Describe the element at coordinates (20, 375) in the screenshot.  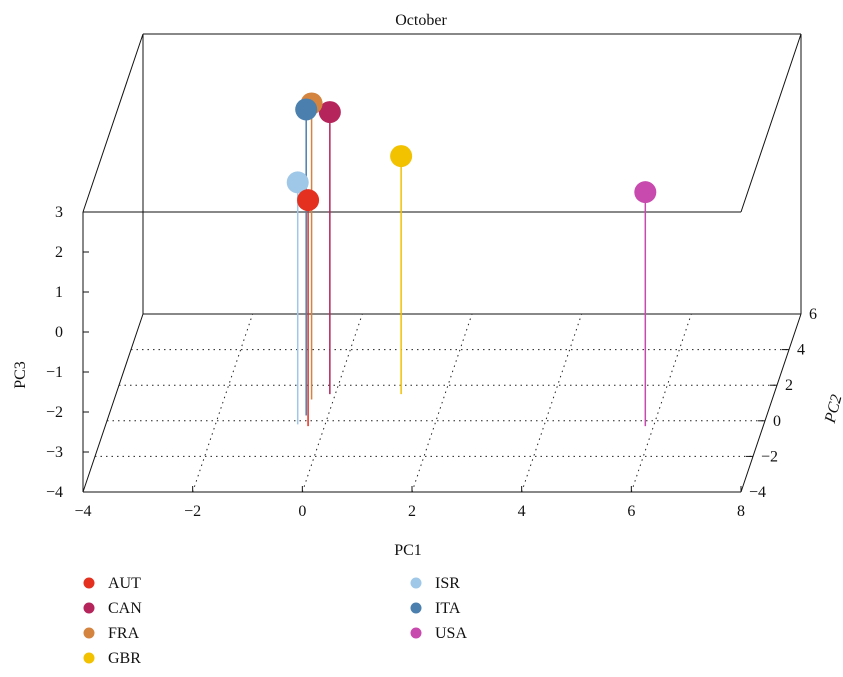
I see `z-axis-label: PC3` at that location.